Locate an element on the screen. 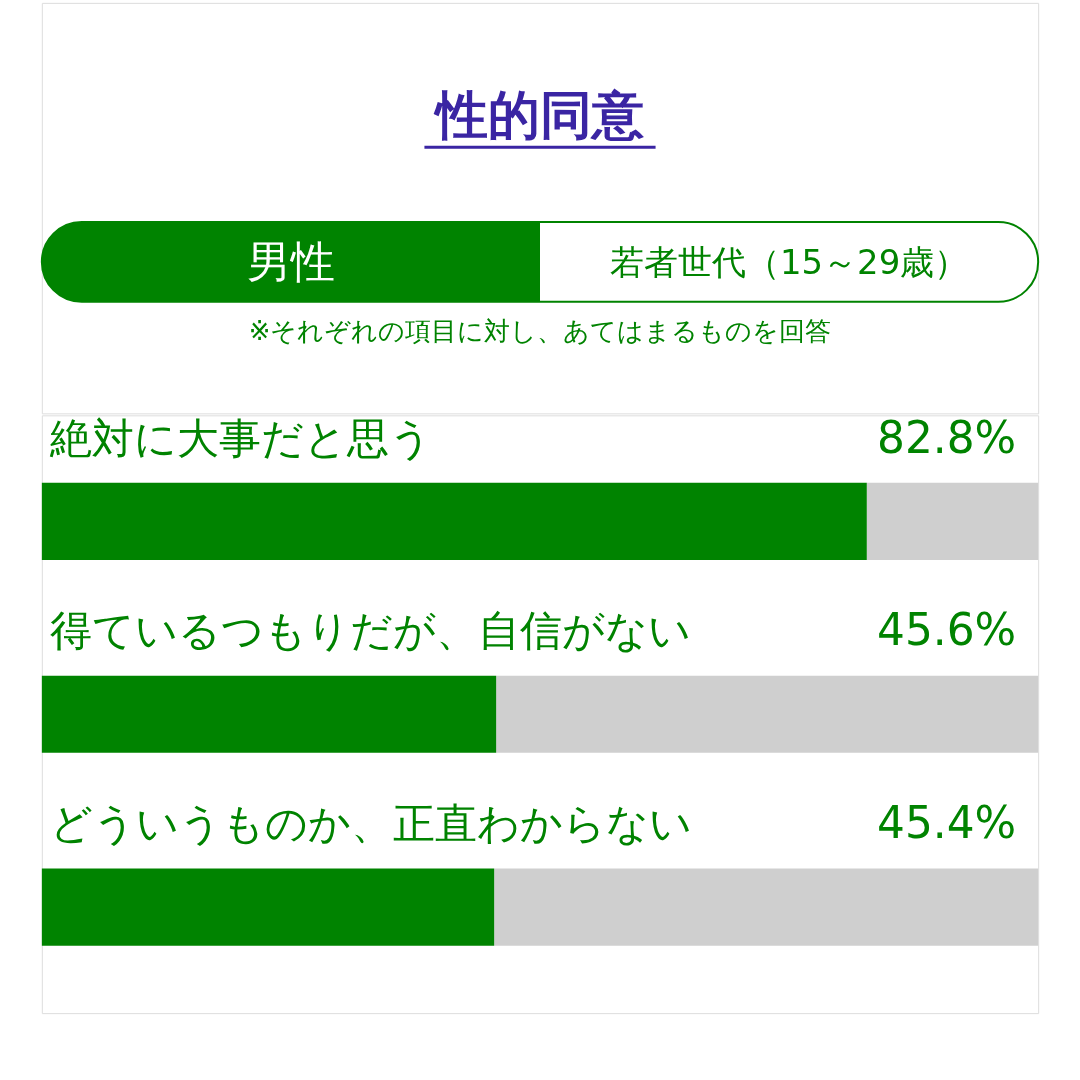  data-label: 45.6% is located at coordinates (947, 630).